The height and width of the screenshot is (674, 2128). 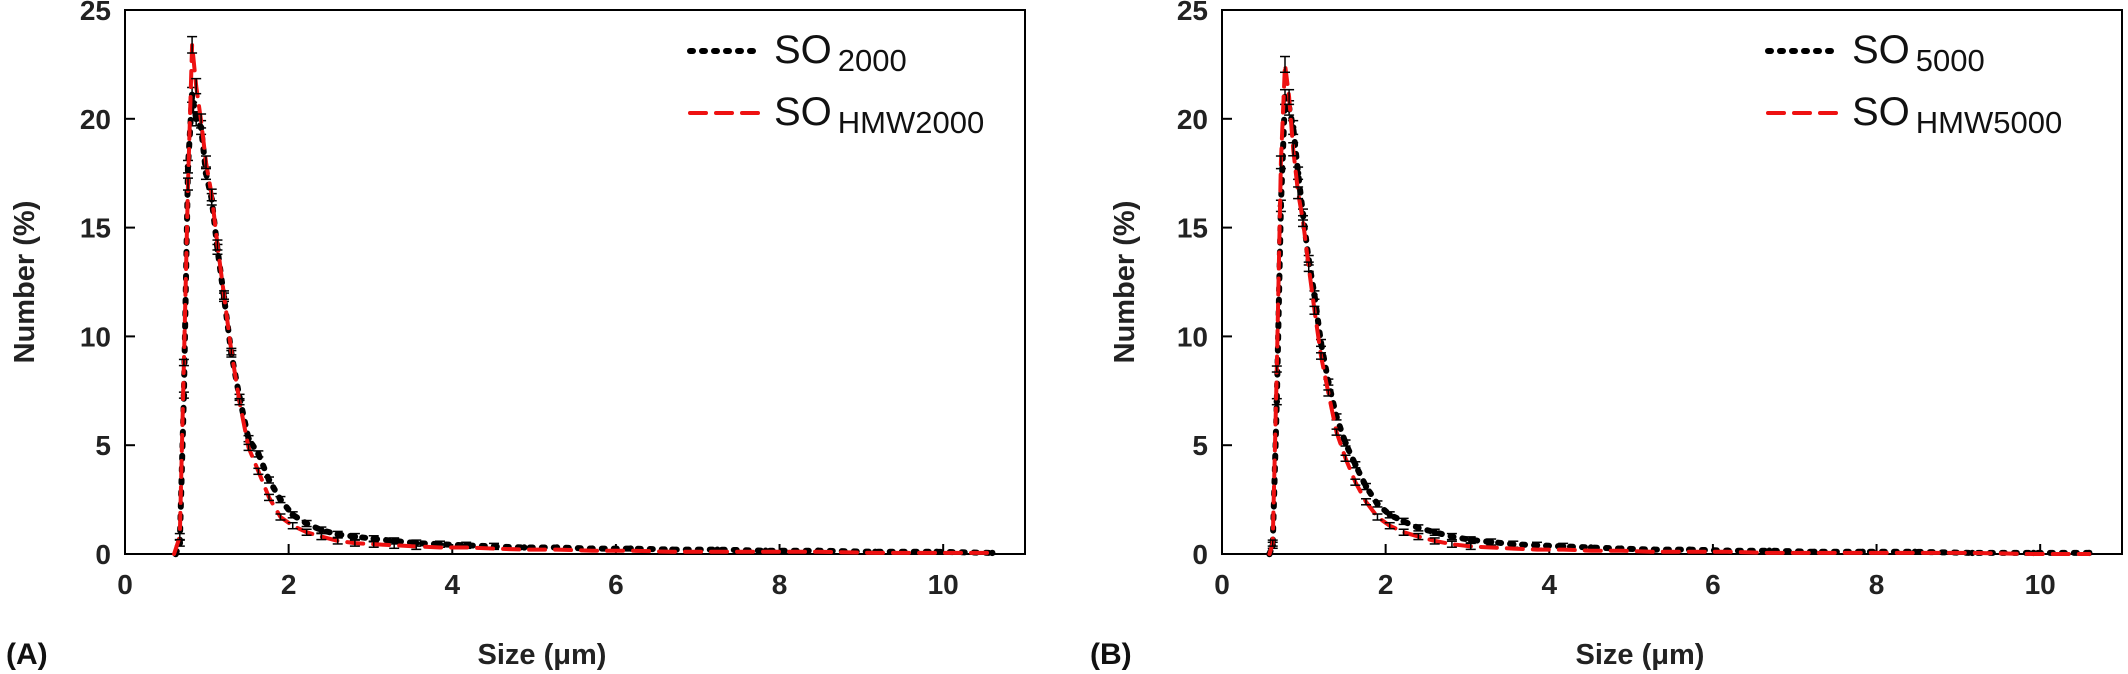 I want to click on legend-label: SO HMW2000, so click(x=879, y=115).